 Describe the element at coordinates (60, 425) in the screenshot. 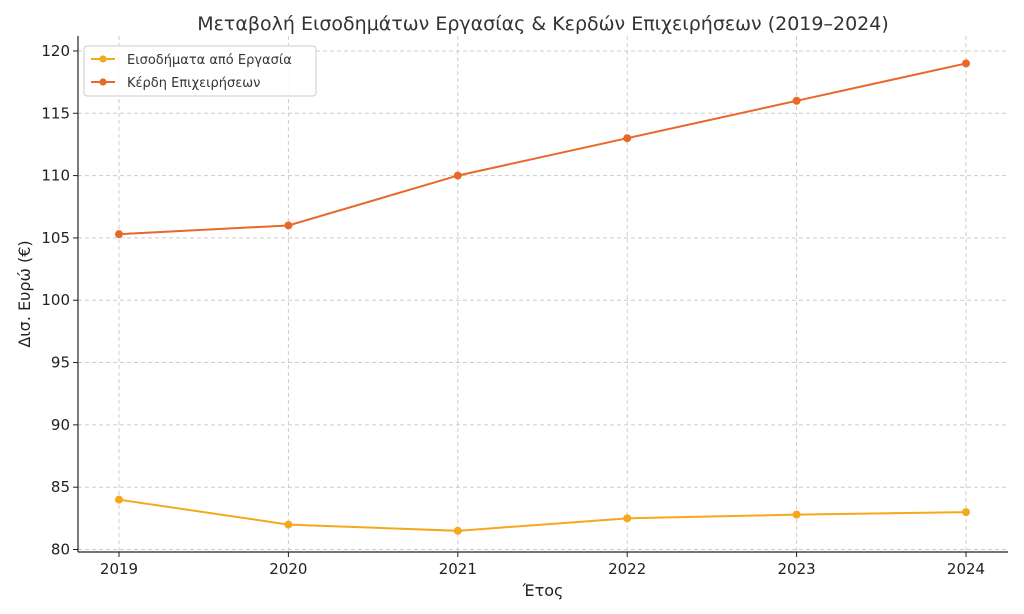

I see `y-tick-label: 90` at that location.